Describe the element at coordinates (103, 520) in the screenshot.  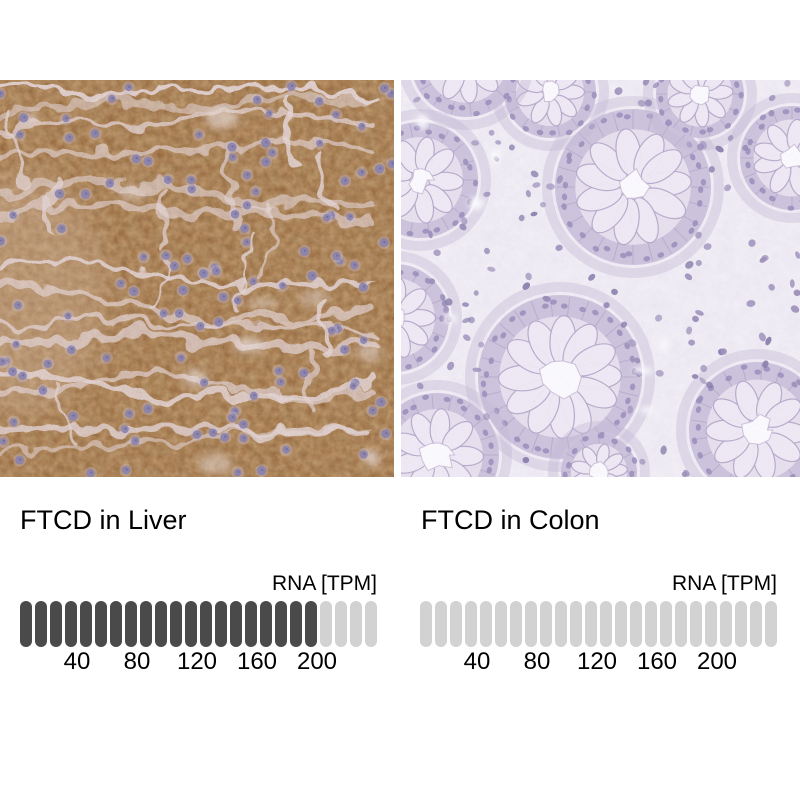
I see `panel-title-liver: FTCD in Liver` at that location.